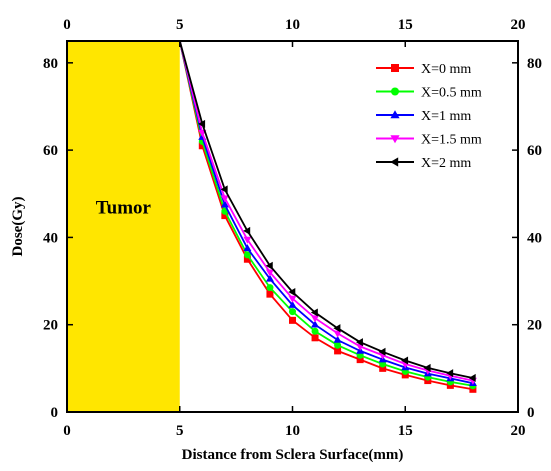 The height and width of the screenshot is (471, 551). Describe the element at coordinates (50, 151) in the screenshot. I see `y-tick-label: 60` at that location.